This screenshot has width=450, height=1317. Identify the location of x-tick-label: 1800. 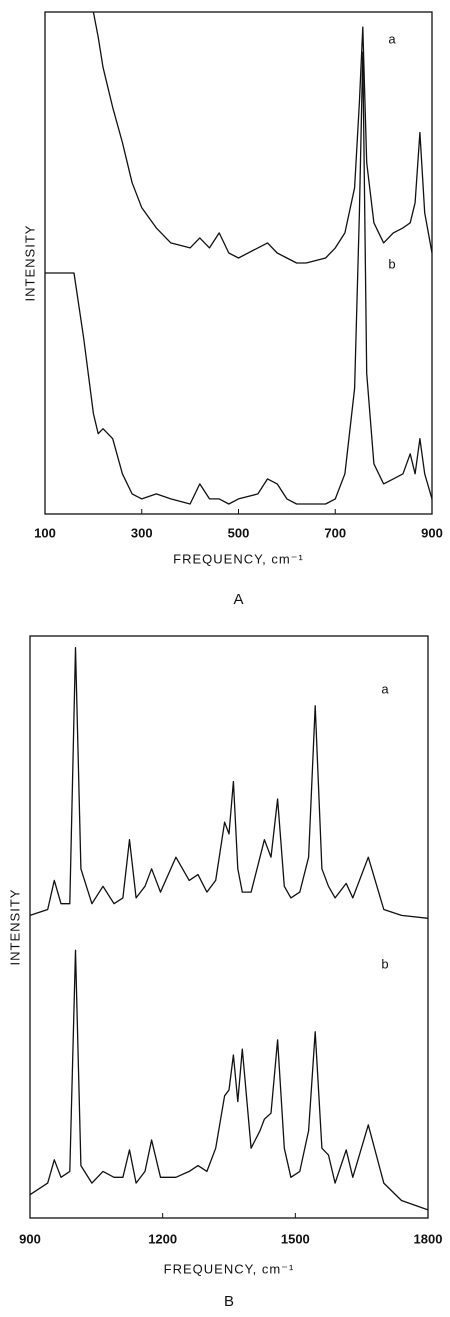
(428, 1238).